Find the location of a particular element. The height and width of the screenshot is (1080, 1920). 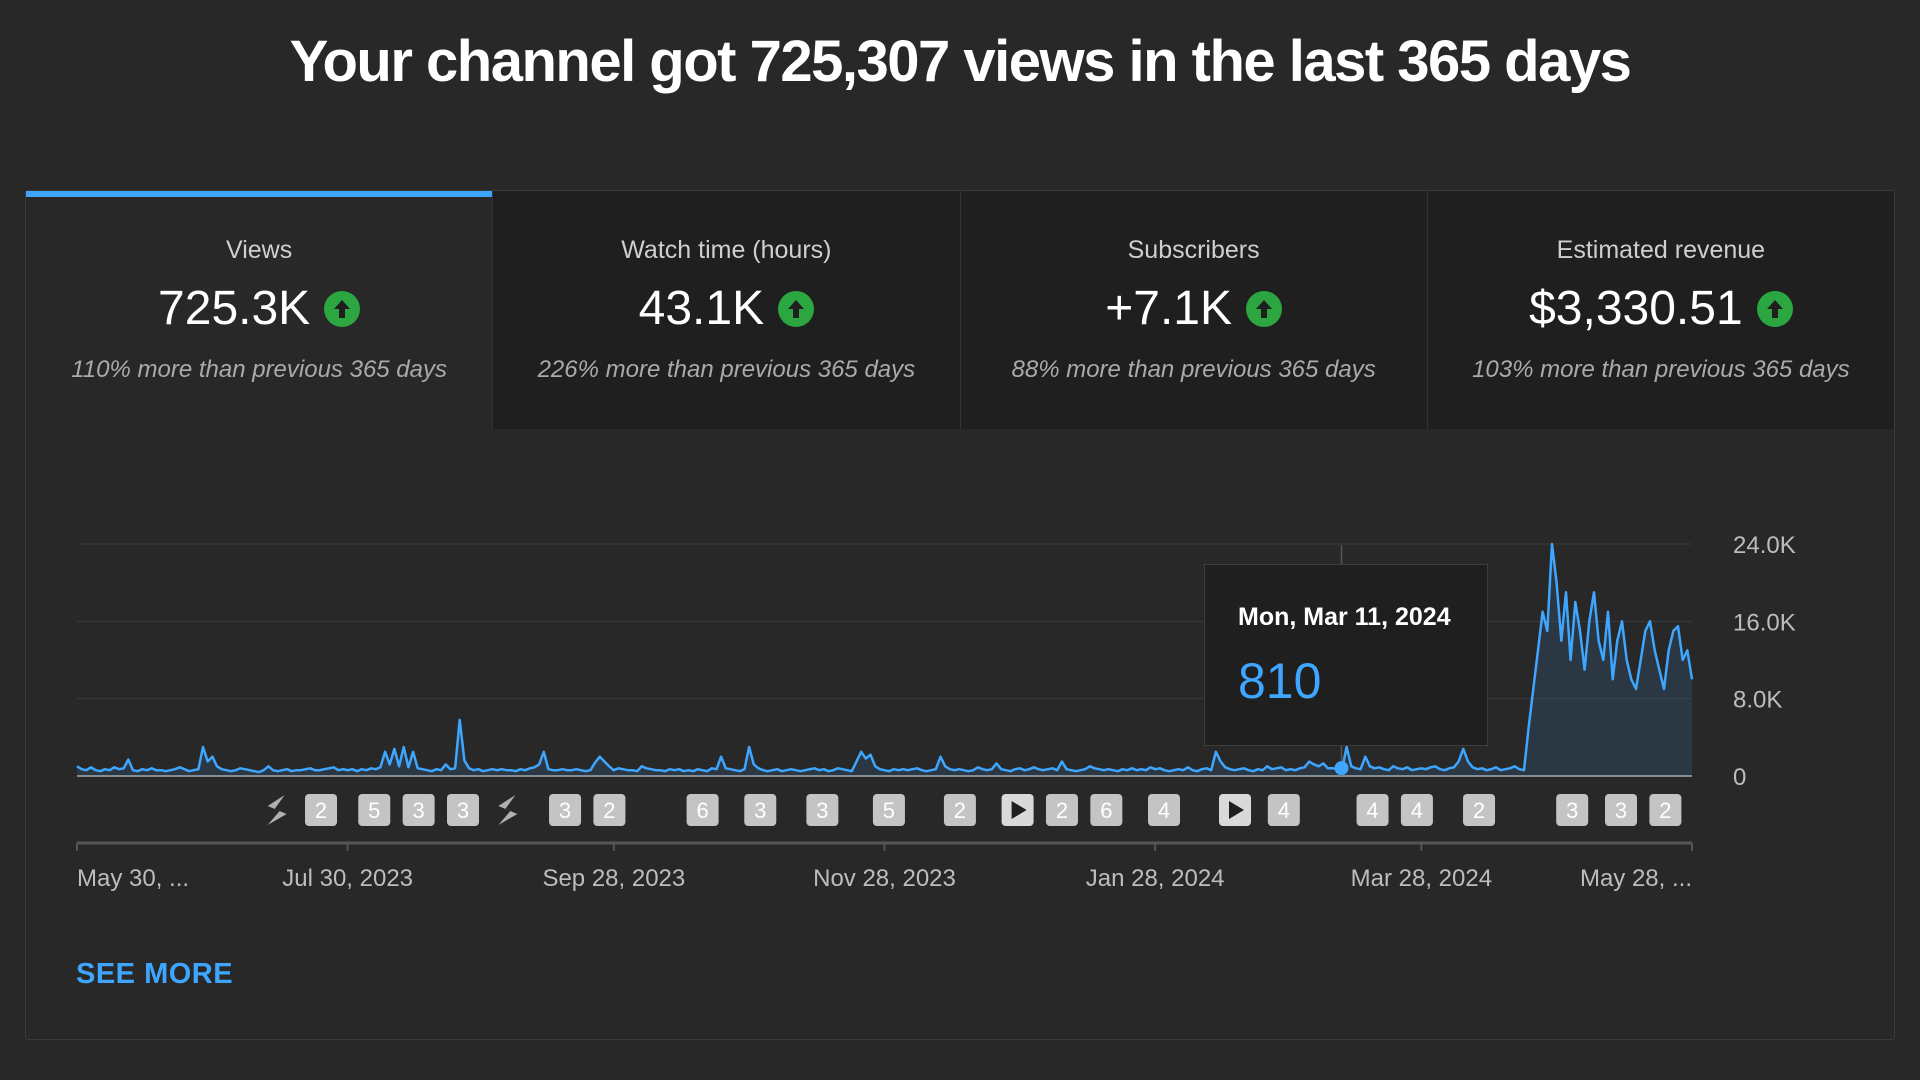

see-more-link: SEE MORE is located at coordinates (155, 974).